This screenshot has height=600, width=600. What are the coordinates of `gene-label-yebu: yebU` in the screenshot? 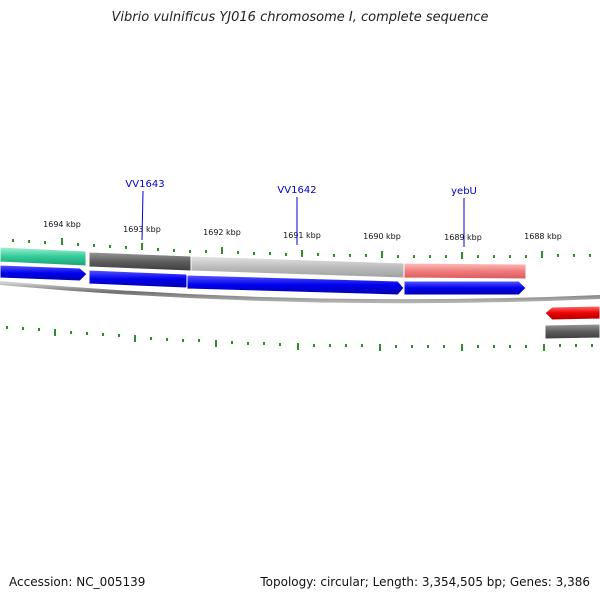 It's located at (464, 191).